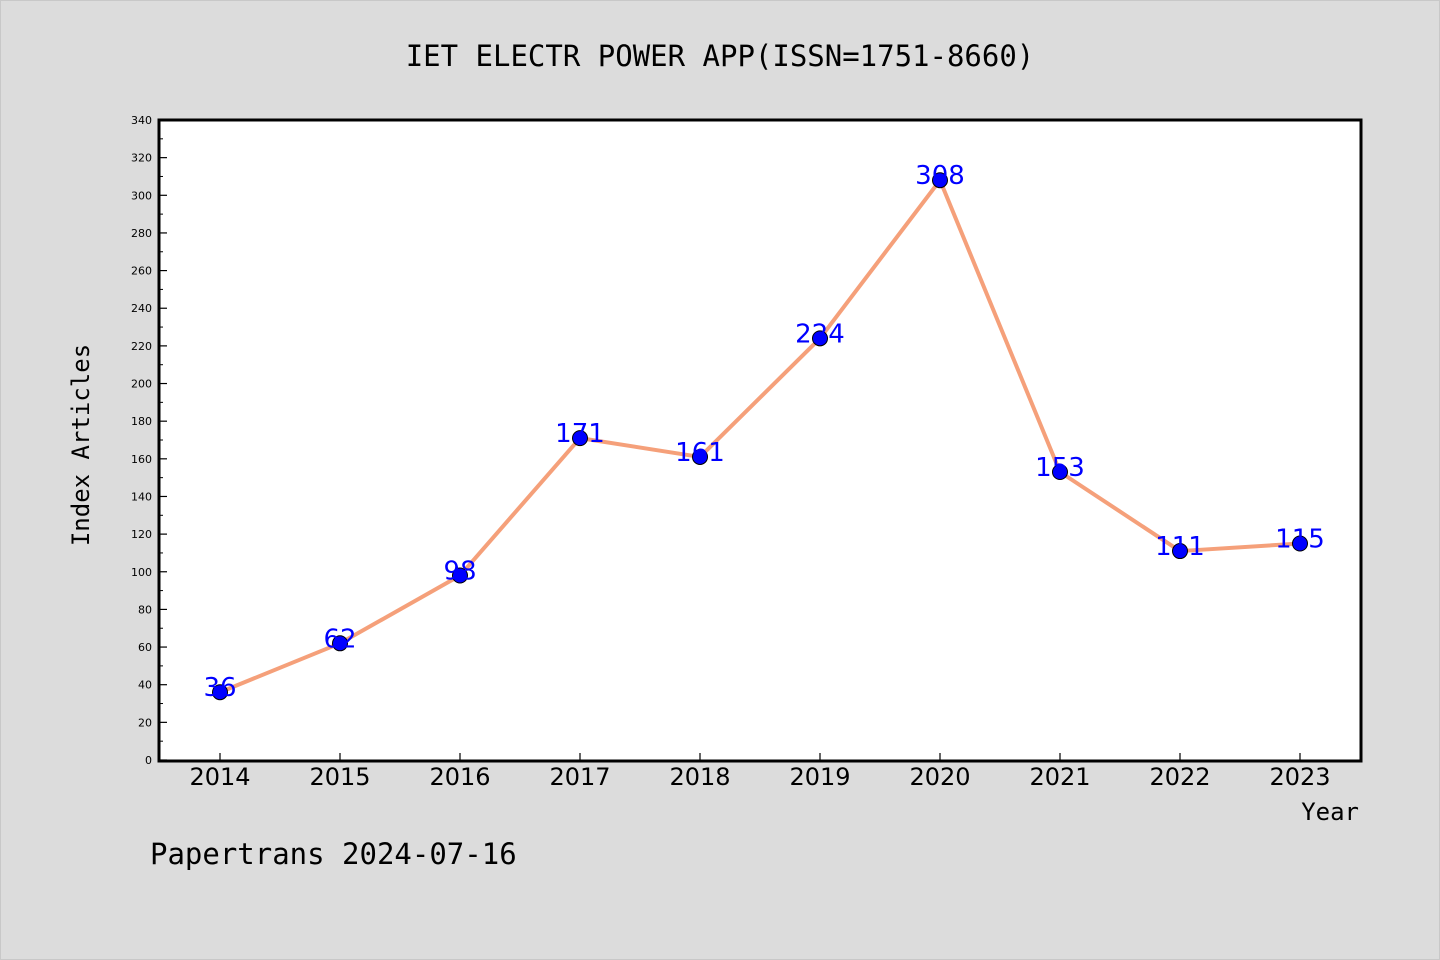  I want to click on y-tick-label: 320, so click(141, 158).